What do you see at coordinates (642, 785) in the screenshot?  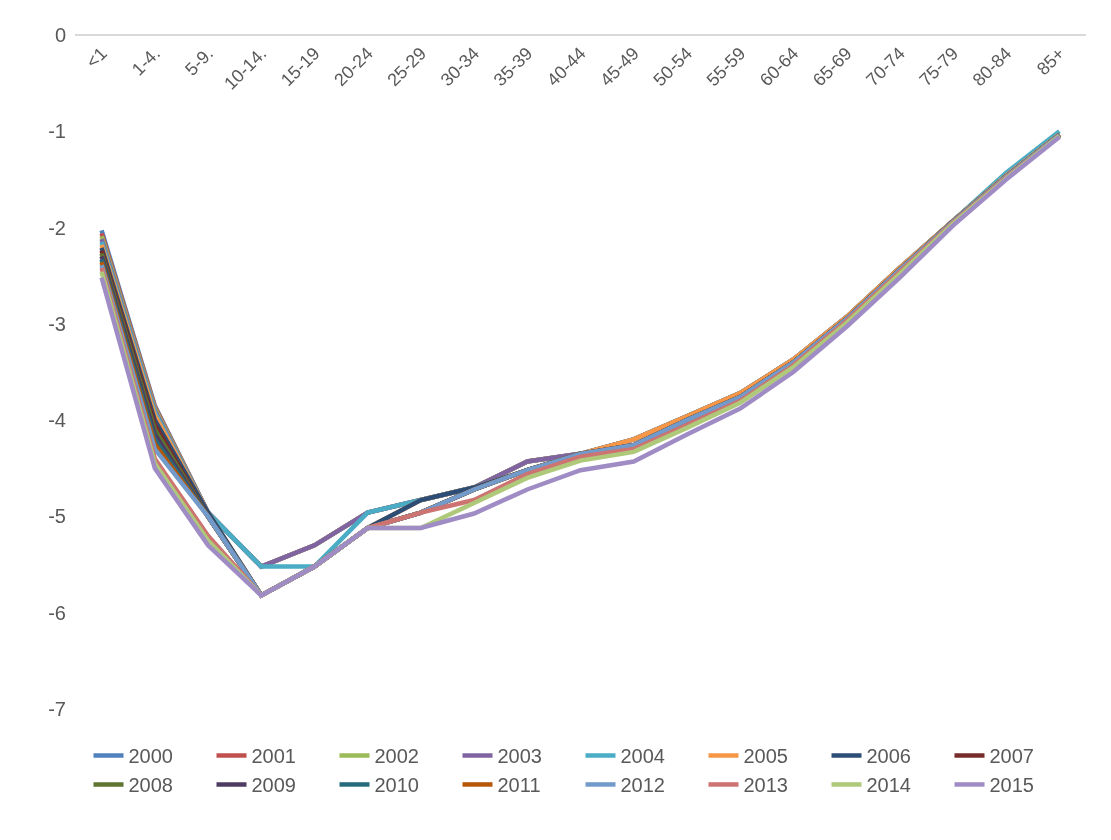 I see `legend-label: 2012` at bounding box center [642, 785].